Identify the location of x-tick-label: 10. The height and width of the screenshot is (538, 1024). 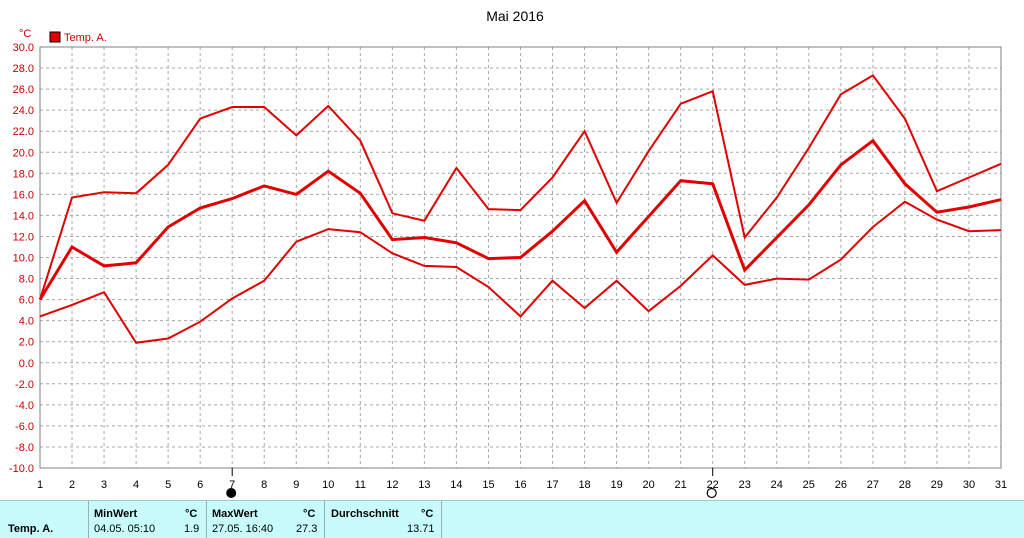
(328, 485).